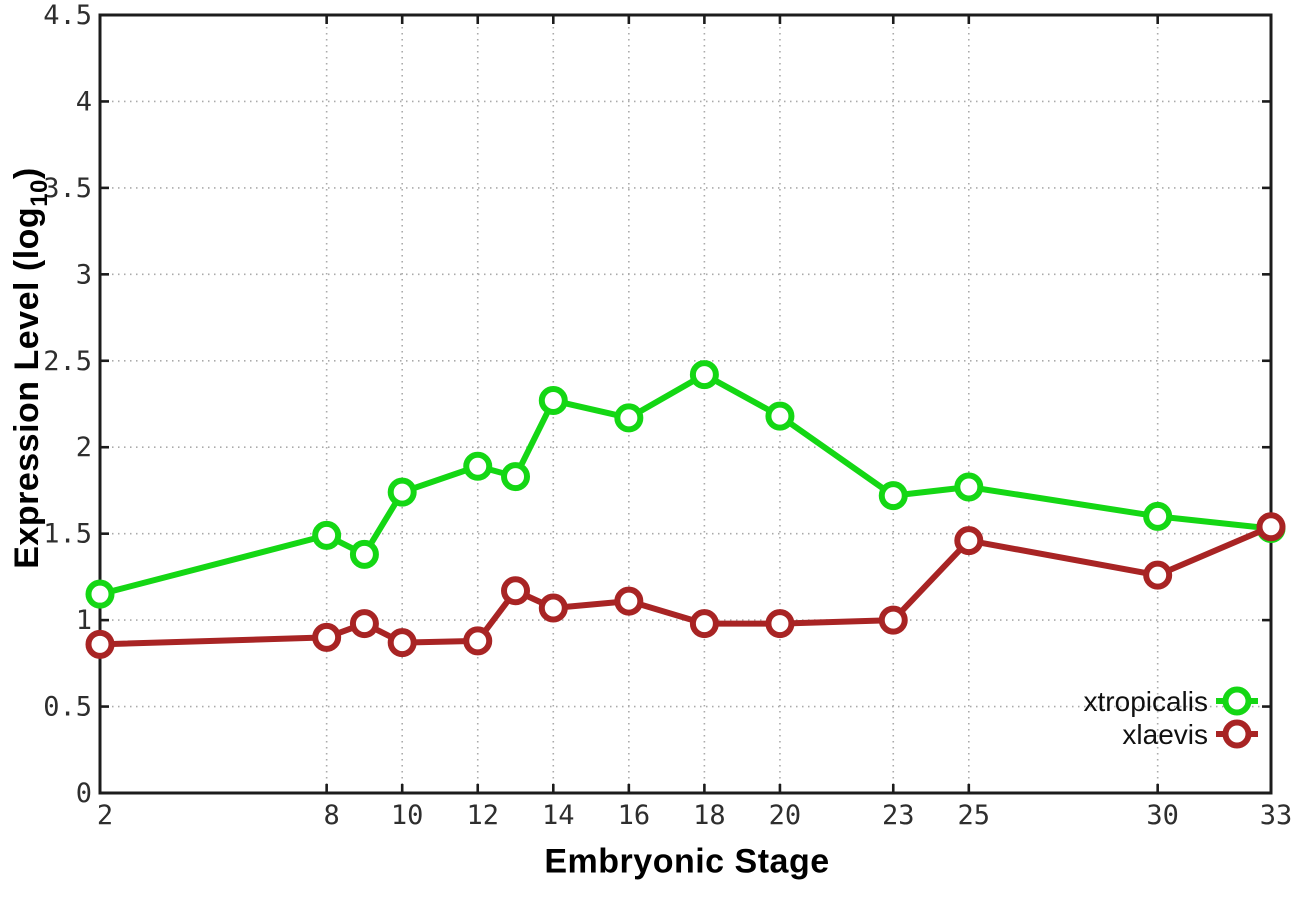 The height and width of the screenshot is (907, 1296). I want to click on x-tick-label: 14, so click(558, 815).